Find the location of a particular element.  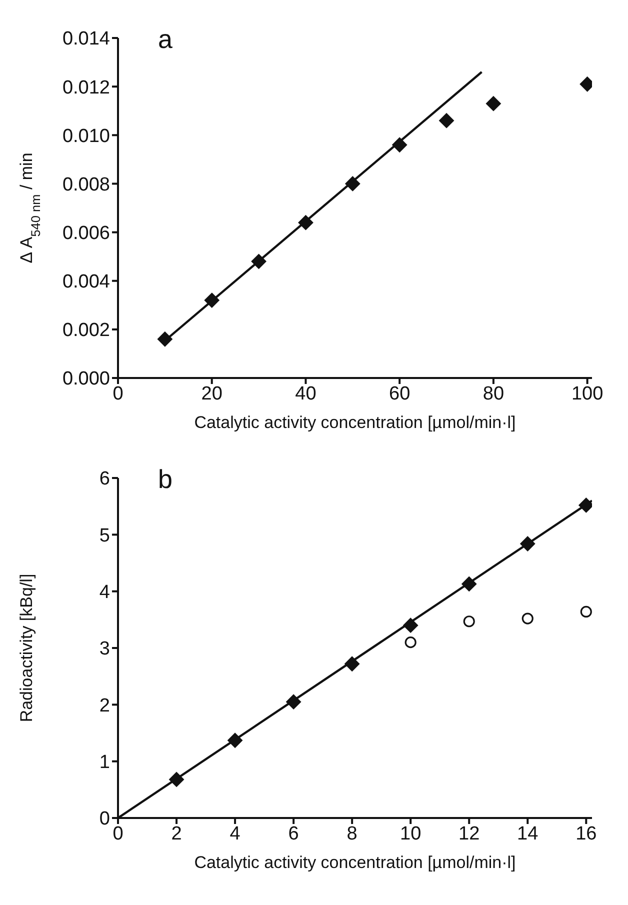

x-tick-label: 80 is located at coordinates (493, 393).